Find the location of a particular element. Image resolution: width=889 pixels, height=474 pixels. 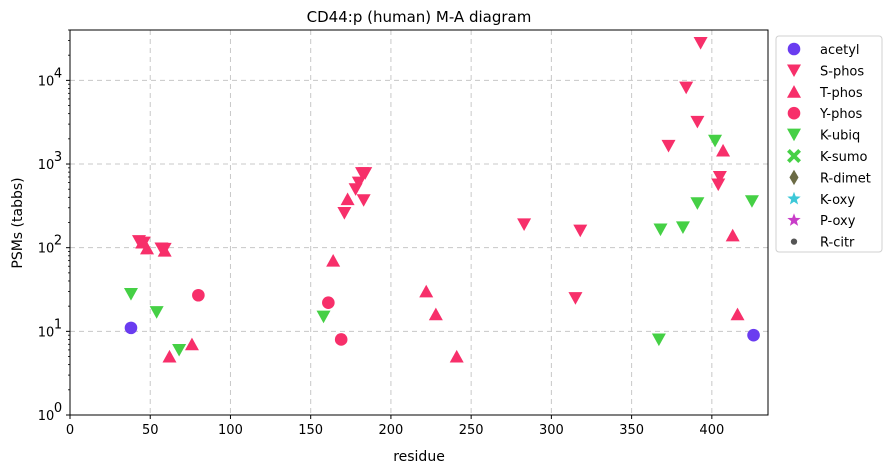

legend-label-y-phos: Y-phos is located at coordinates (841, 114).